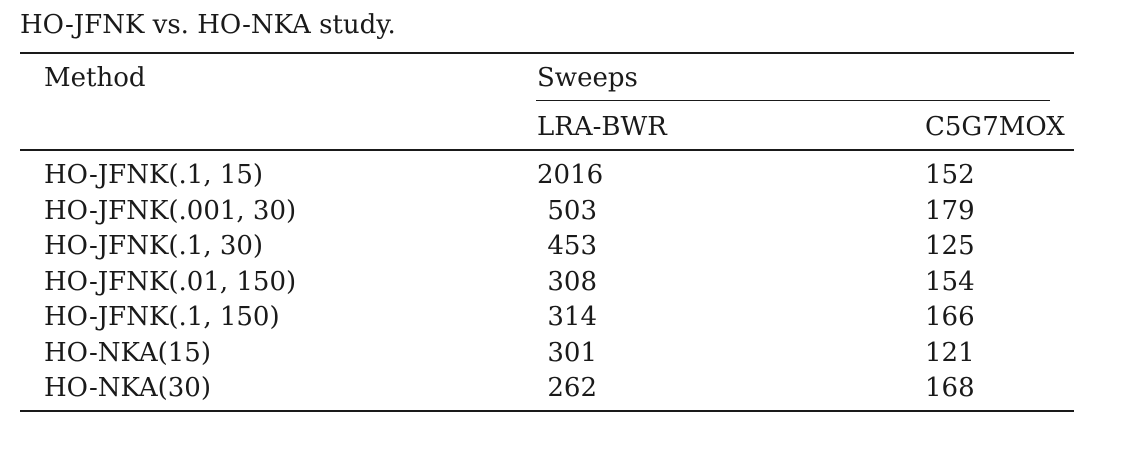 The width and height of the screenshot is (1140, 458). What do you see at coordinates (572, 388) in the screenshot?
I see `row-lra-bwr-value: 262` at bounding box center [572, 388].